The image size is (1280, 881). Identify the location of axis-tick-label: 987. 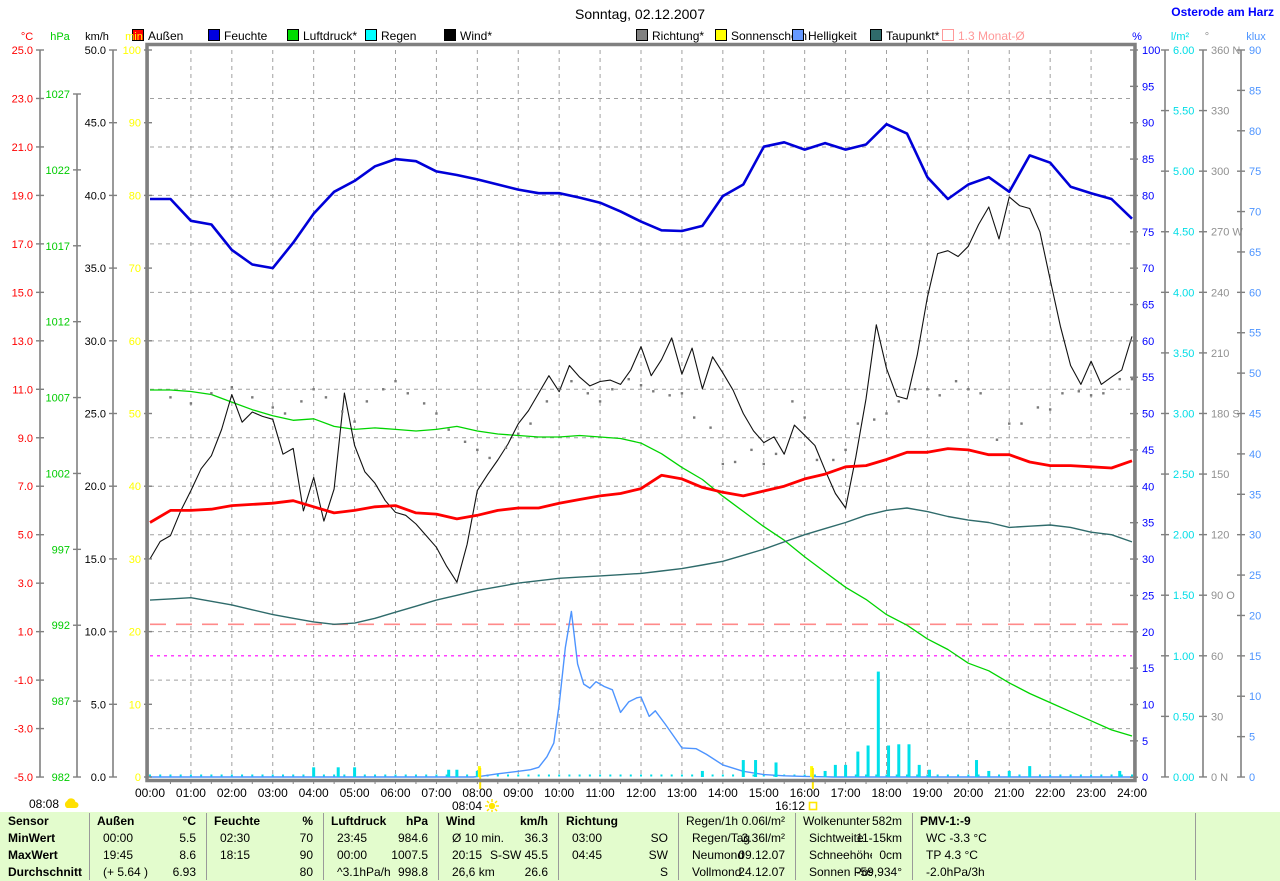
(61, 702).